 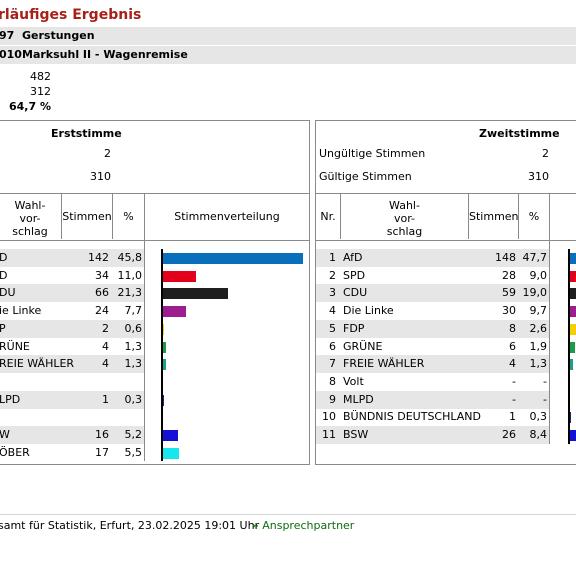 I want to click on erst-votes: 17, so click(x=102, y=452).